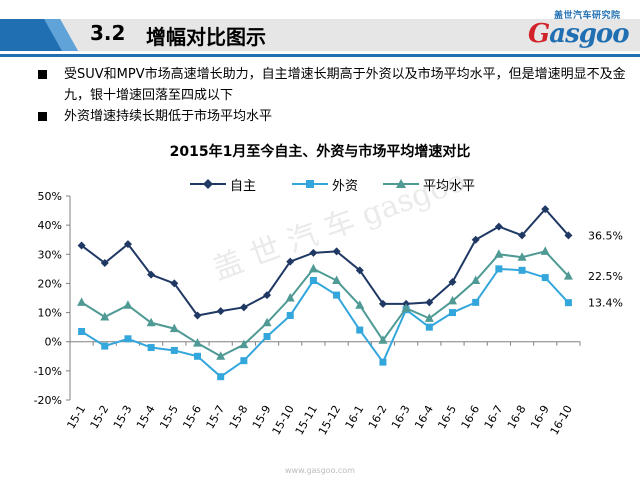 The height and width of the screenshot is (478, 640). What do you see at coordinates (48, 371) in the screenshot?
I see `y-tick-label: -10%` at bounding box center [48, 371].